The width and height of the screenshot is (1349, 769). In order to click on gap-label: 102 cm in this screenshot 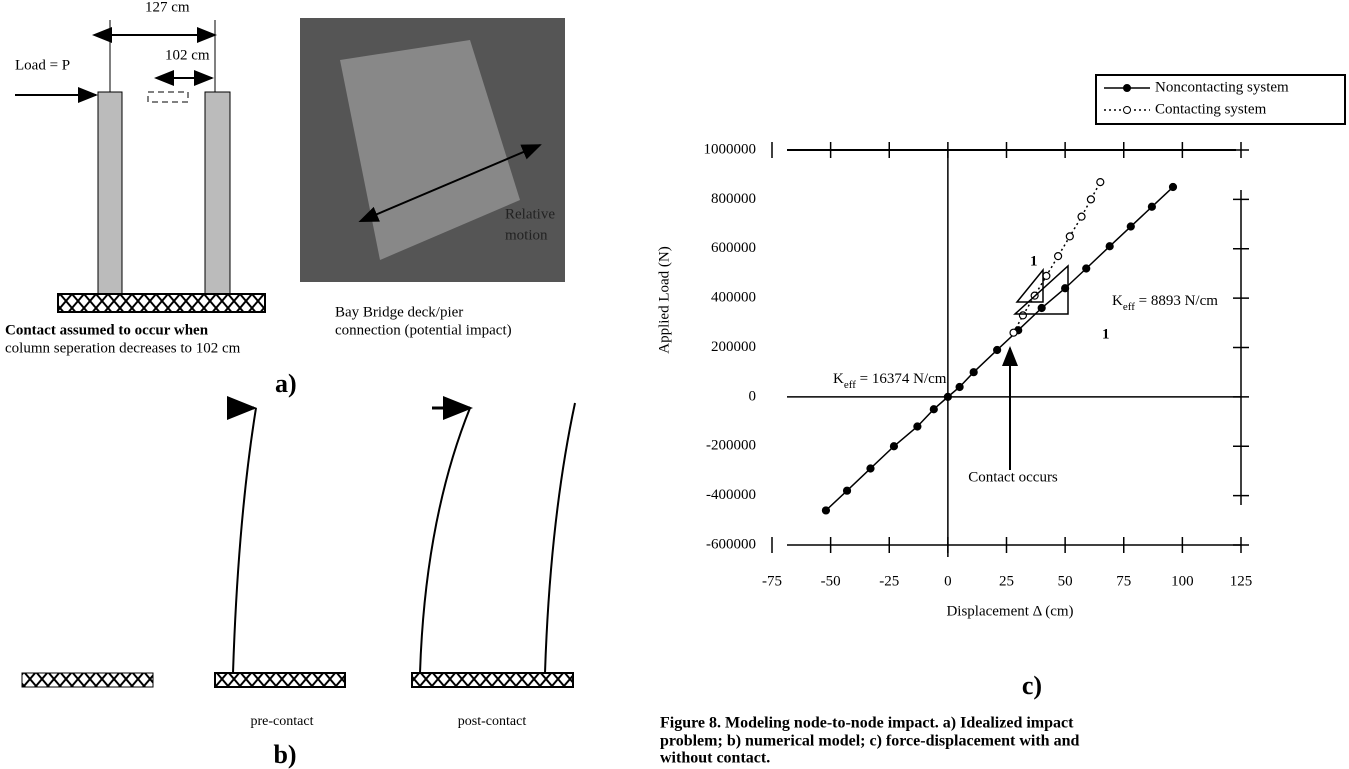, I will do `click(187, 55)`.